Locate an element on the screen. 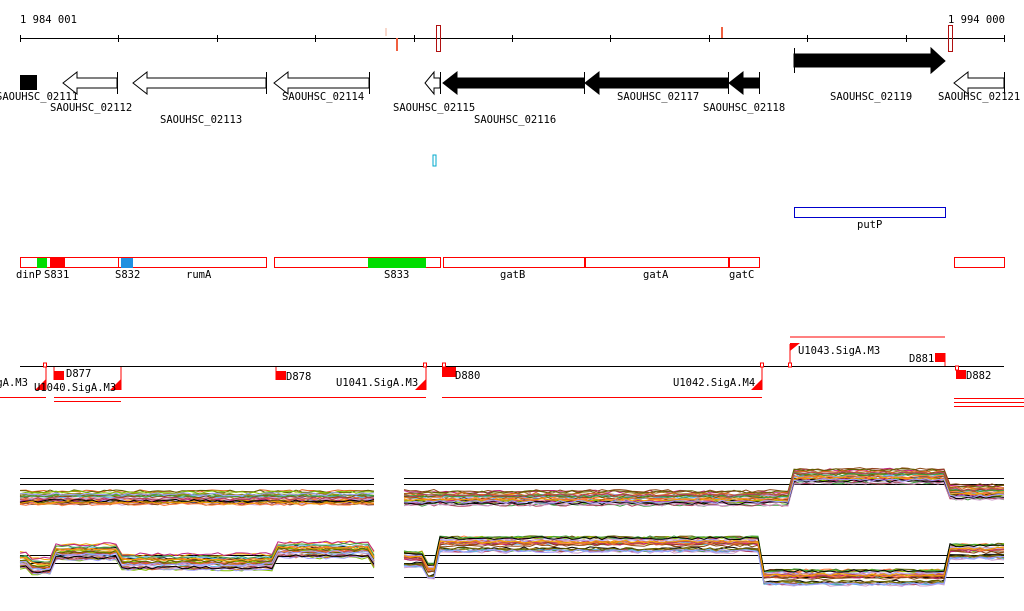 The height and width of the screenshot is (611, 1024). transcript-label: S833 is located at coordinates (396, 275).